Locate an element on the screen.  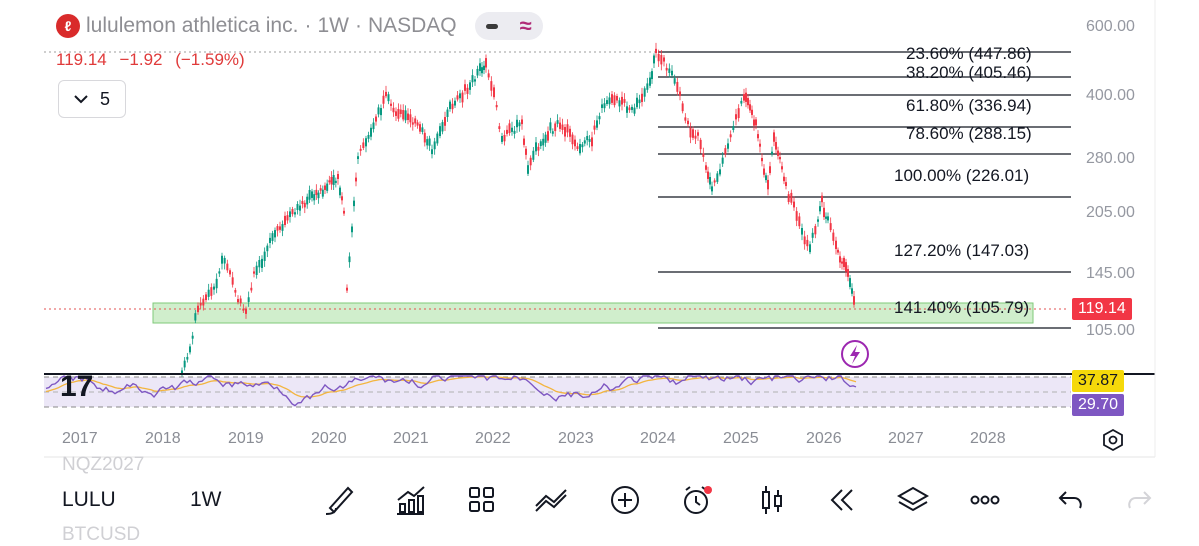
lightning-icon is located at coordinates (855, 354).